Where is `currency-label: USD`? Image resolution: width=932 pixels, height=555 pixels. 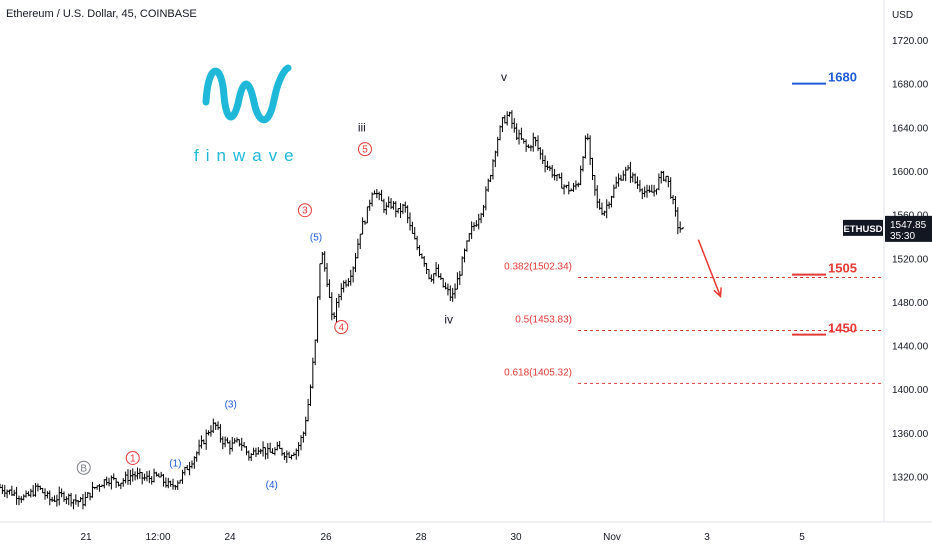
currency-label: USD is located at coordinates (902, 15).